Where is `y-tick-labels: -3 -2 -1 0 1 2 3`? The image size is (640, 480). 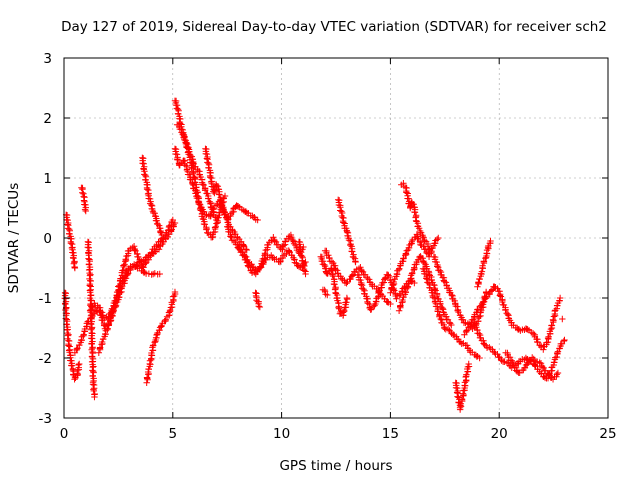 y-tick-labels: -3 -2 -1 0 1 2 3 is located at coordinates (45, 239).